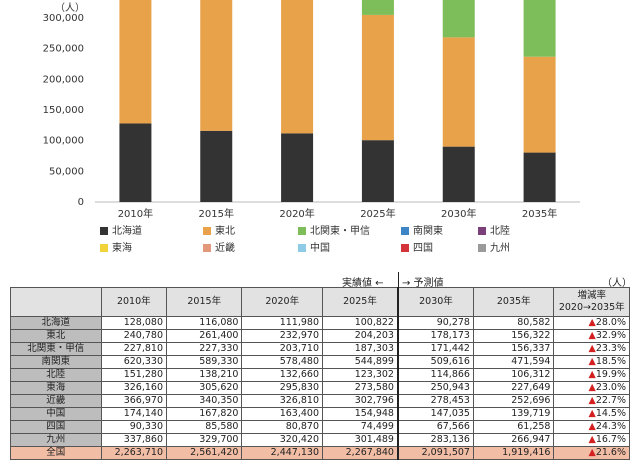 This screenshot has height=466, width=640. What do you see at coordinates (204, 323) in the screenshot?
I see `table-cell: 116,080` at bounding box center [204, 323].